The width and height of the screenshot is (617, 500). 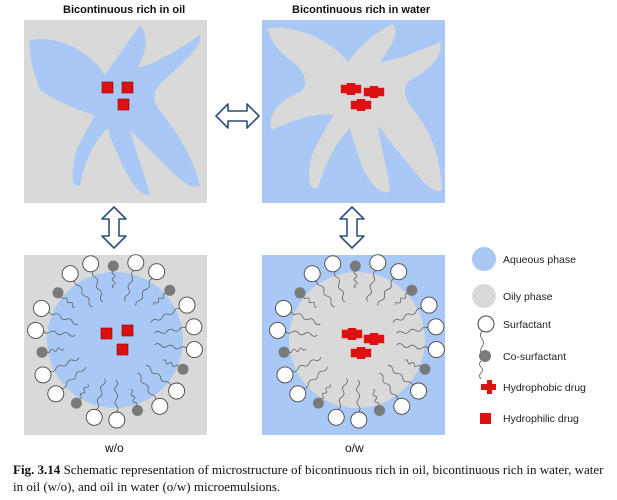 I want to click on legend-cosurfactant-head, so click(x=485, y=356).